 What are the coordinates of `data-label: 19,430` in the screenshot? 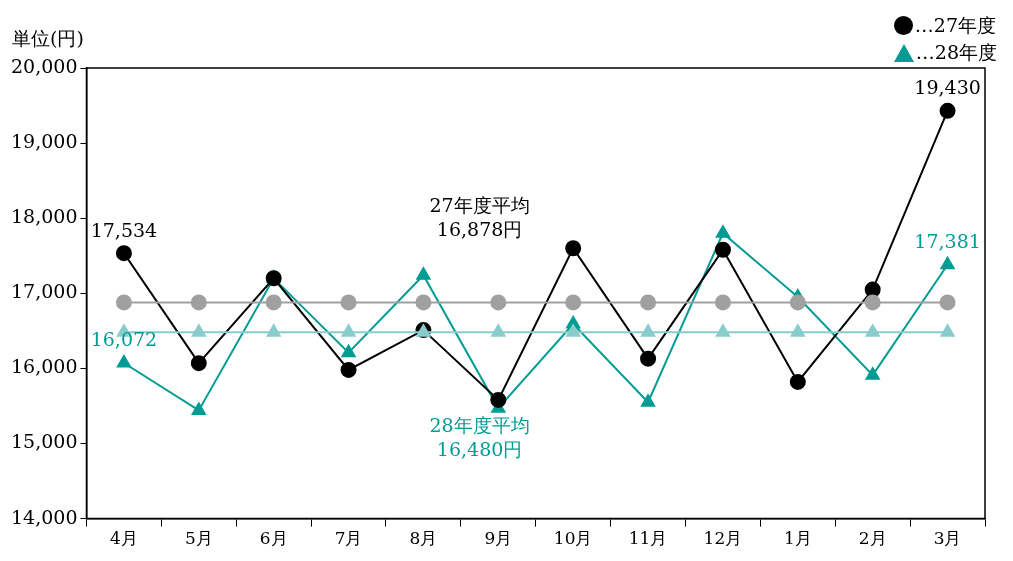 It's located at (947, 87).